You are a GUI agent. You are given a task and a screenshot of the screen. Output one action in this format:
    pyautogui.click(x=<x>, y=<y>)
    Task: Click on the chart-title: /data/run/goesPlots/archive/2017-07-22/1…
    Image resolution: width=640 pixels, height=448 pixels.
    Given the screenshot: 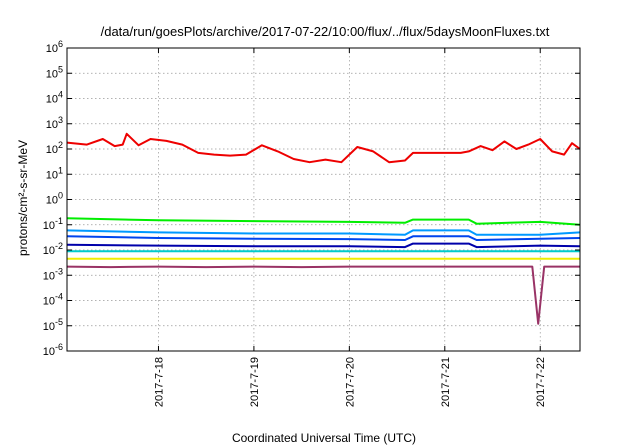 What is the action you would take?
    pyautogui.click(x=325, y=31)
    